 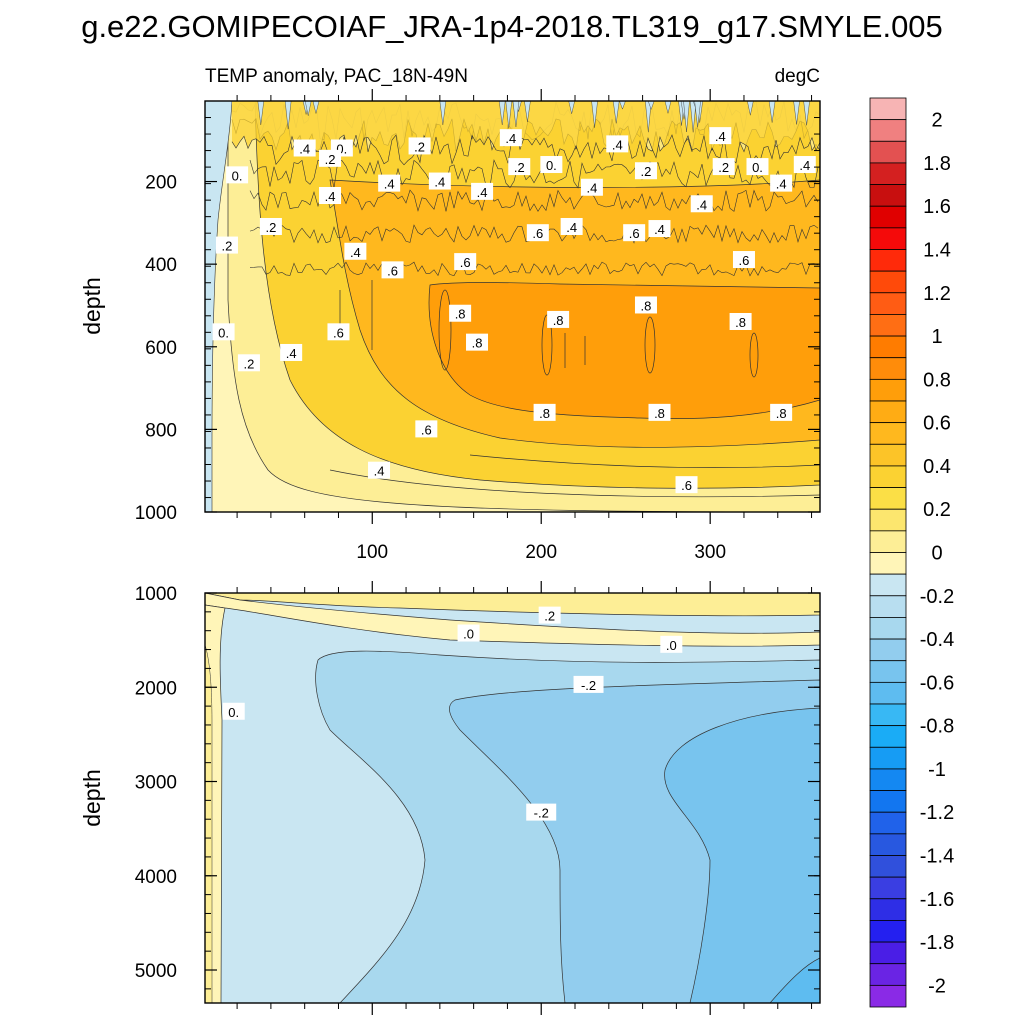 I want to click on colorbar-label: 1, so click(x=936, y=337).